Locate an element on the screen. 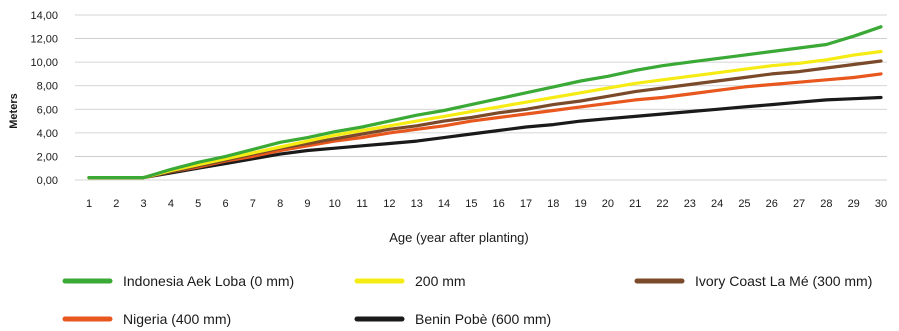 The image size is (899, 331). y-axis-tick-labels: 0,00 2,00 4,00 6,00 8,00 10,00 12,00 14,00 is located at coordinates (44, 98).